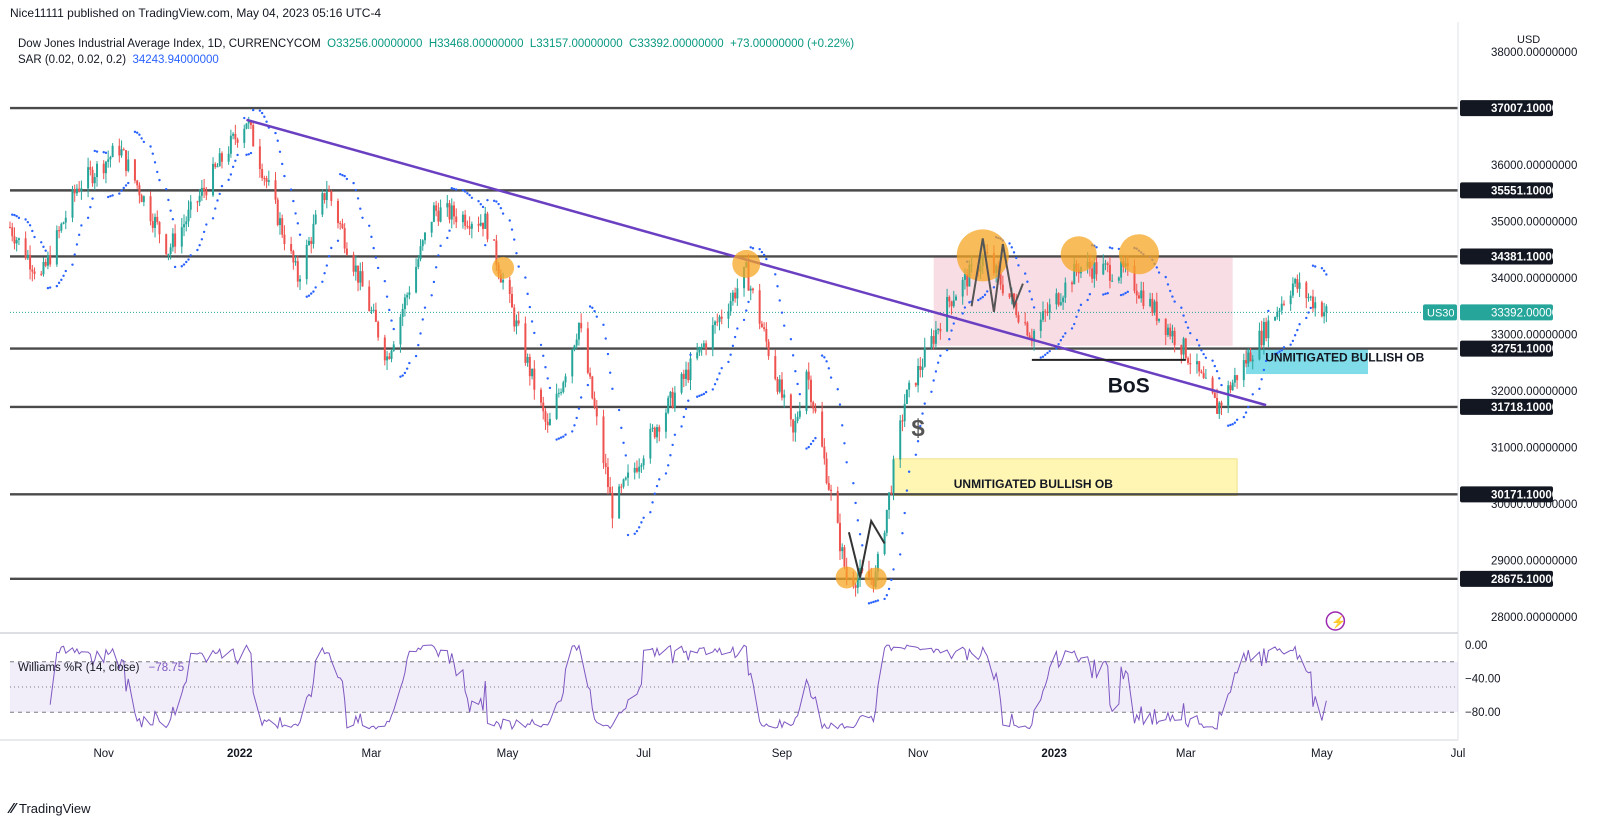  What do you see at coordinates (1338, 622) in the screenshot?
I see `lightning-glyph-icon: ⚡` at bounding box center [1338, 622].